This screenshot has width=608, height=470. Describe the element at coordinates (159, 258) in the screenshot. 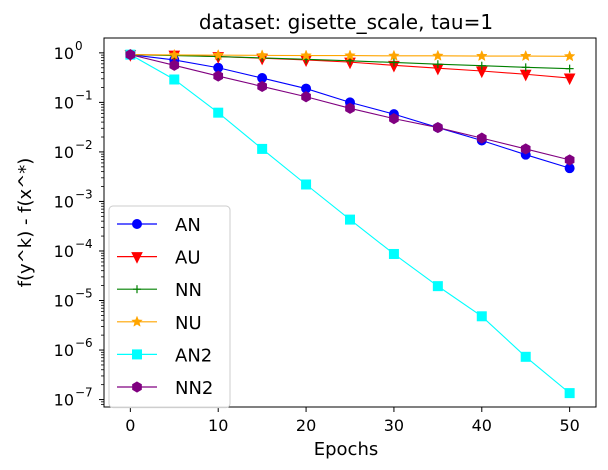

I see `legend-item-au: AU` at that location.